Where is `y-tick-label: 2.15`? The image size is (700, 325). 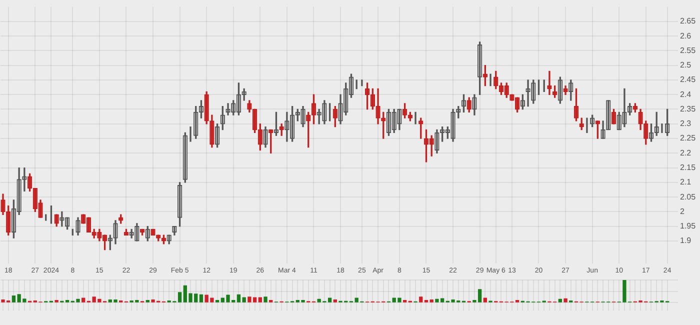
y-tick-label: 2.15 is located at coordinates (688, 167).